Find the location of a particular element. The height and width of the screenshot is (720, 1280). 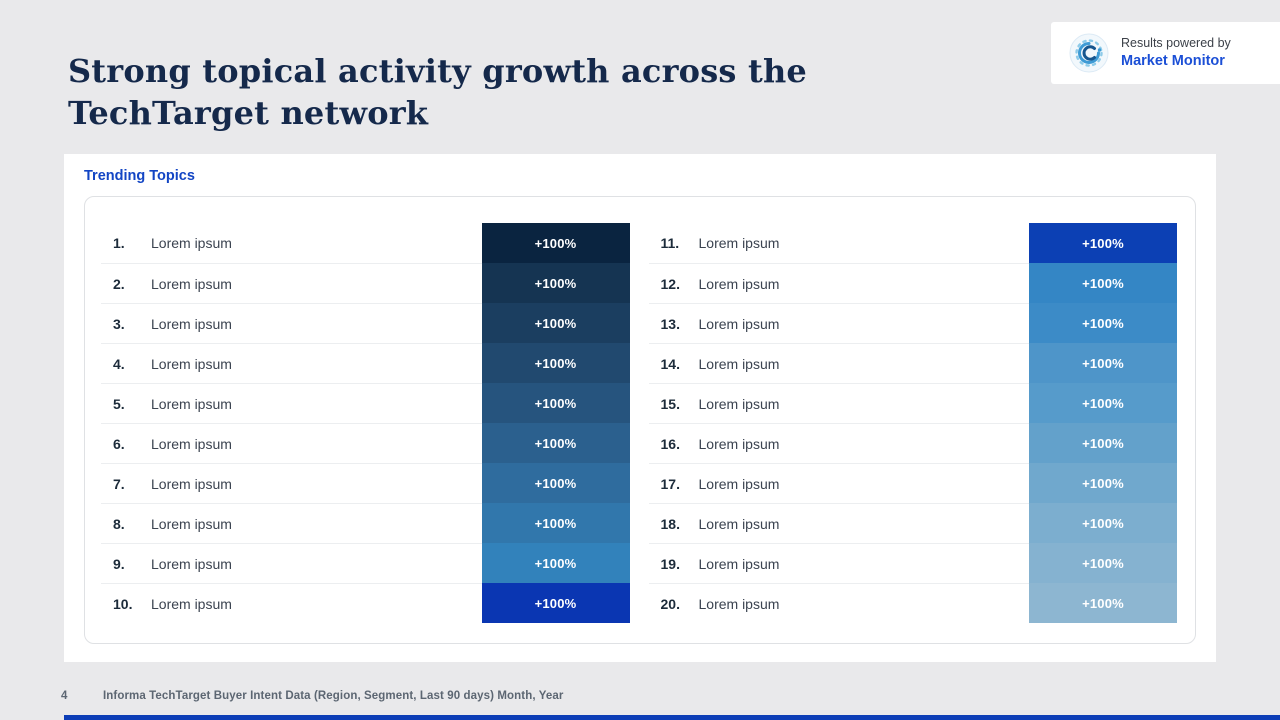

trending-list-item: 13. Lorem ipsum +100% is located at coordinates (912, 323).